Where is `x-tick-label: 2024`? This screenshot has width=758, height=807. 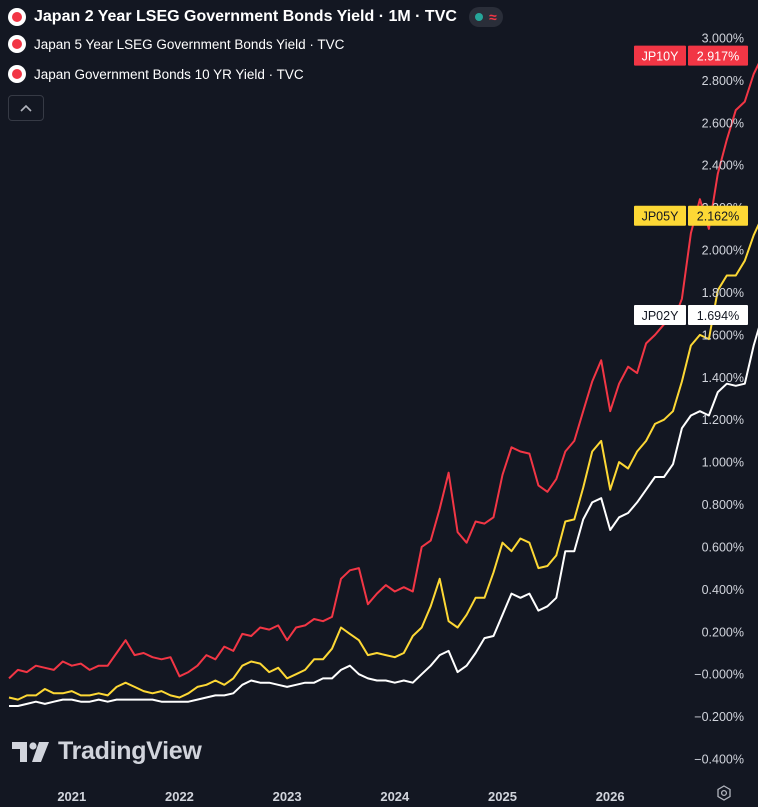
x-tick-label: 2024 is located at coordinates (395, 796).